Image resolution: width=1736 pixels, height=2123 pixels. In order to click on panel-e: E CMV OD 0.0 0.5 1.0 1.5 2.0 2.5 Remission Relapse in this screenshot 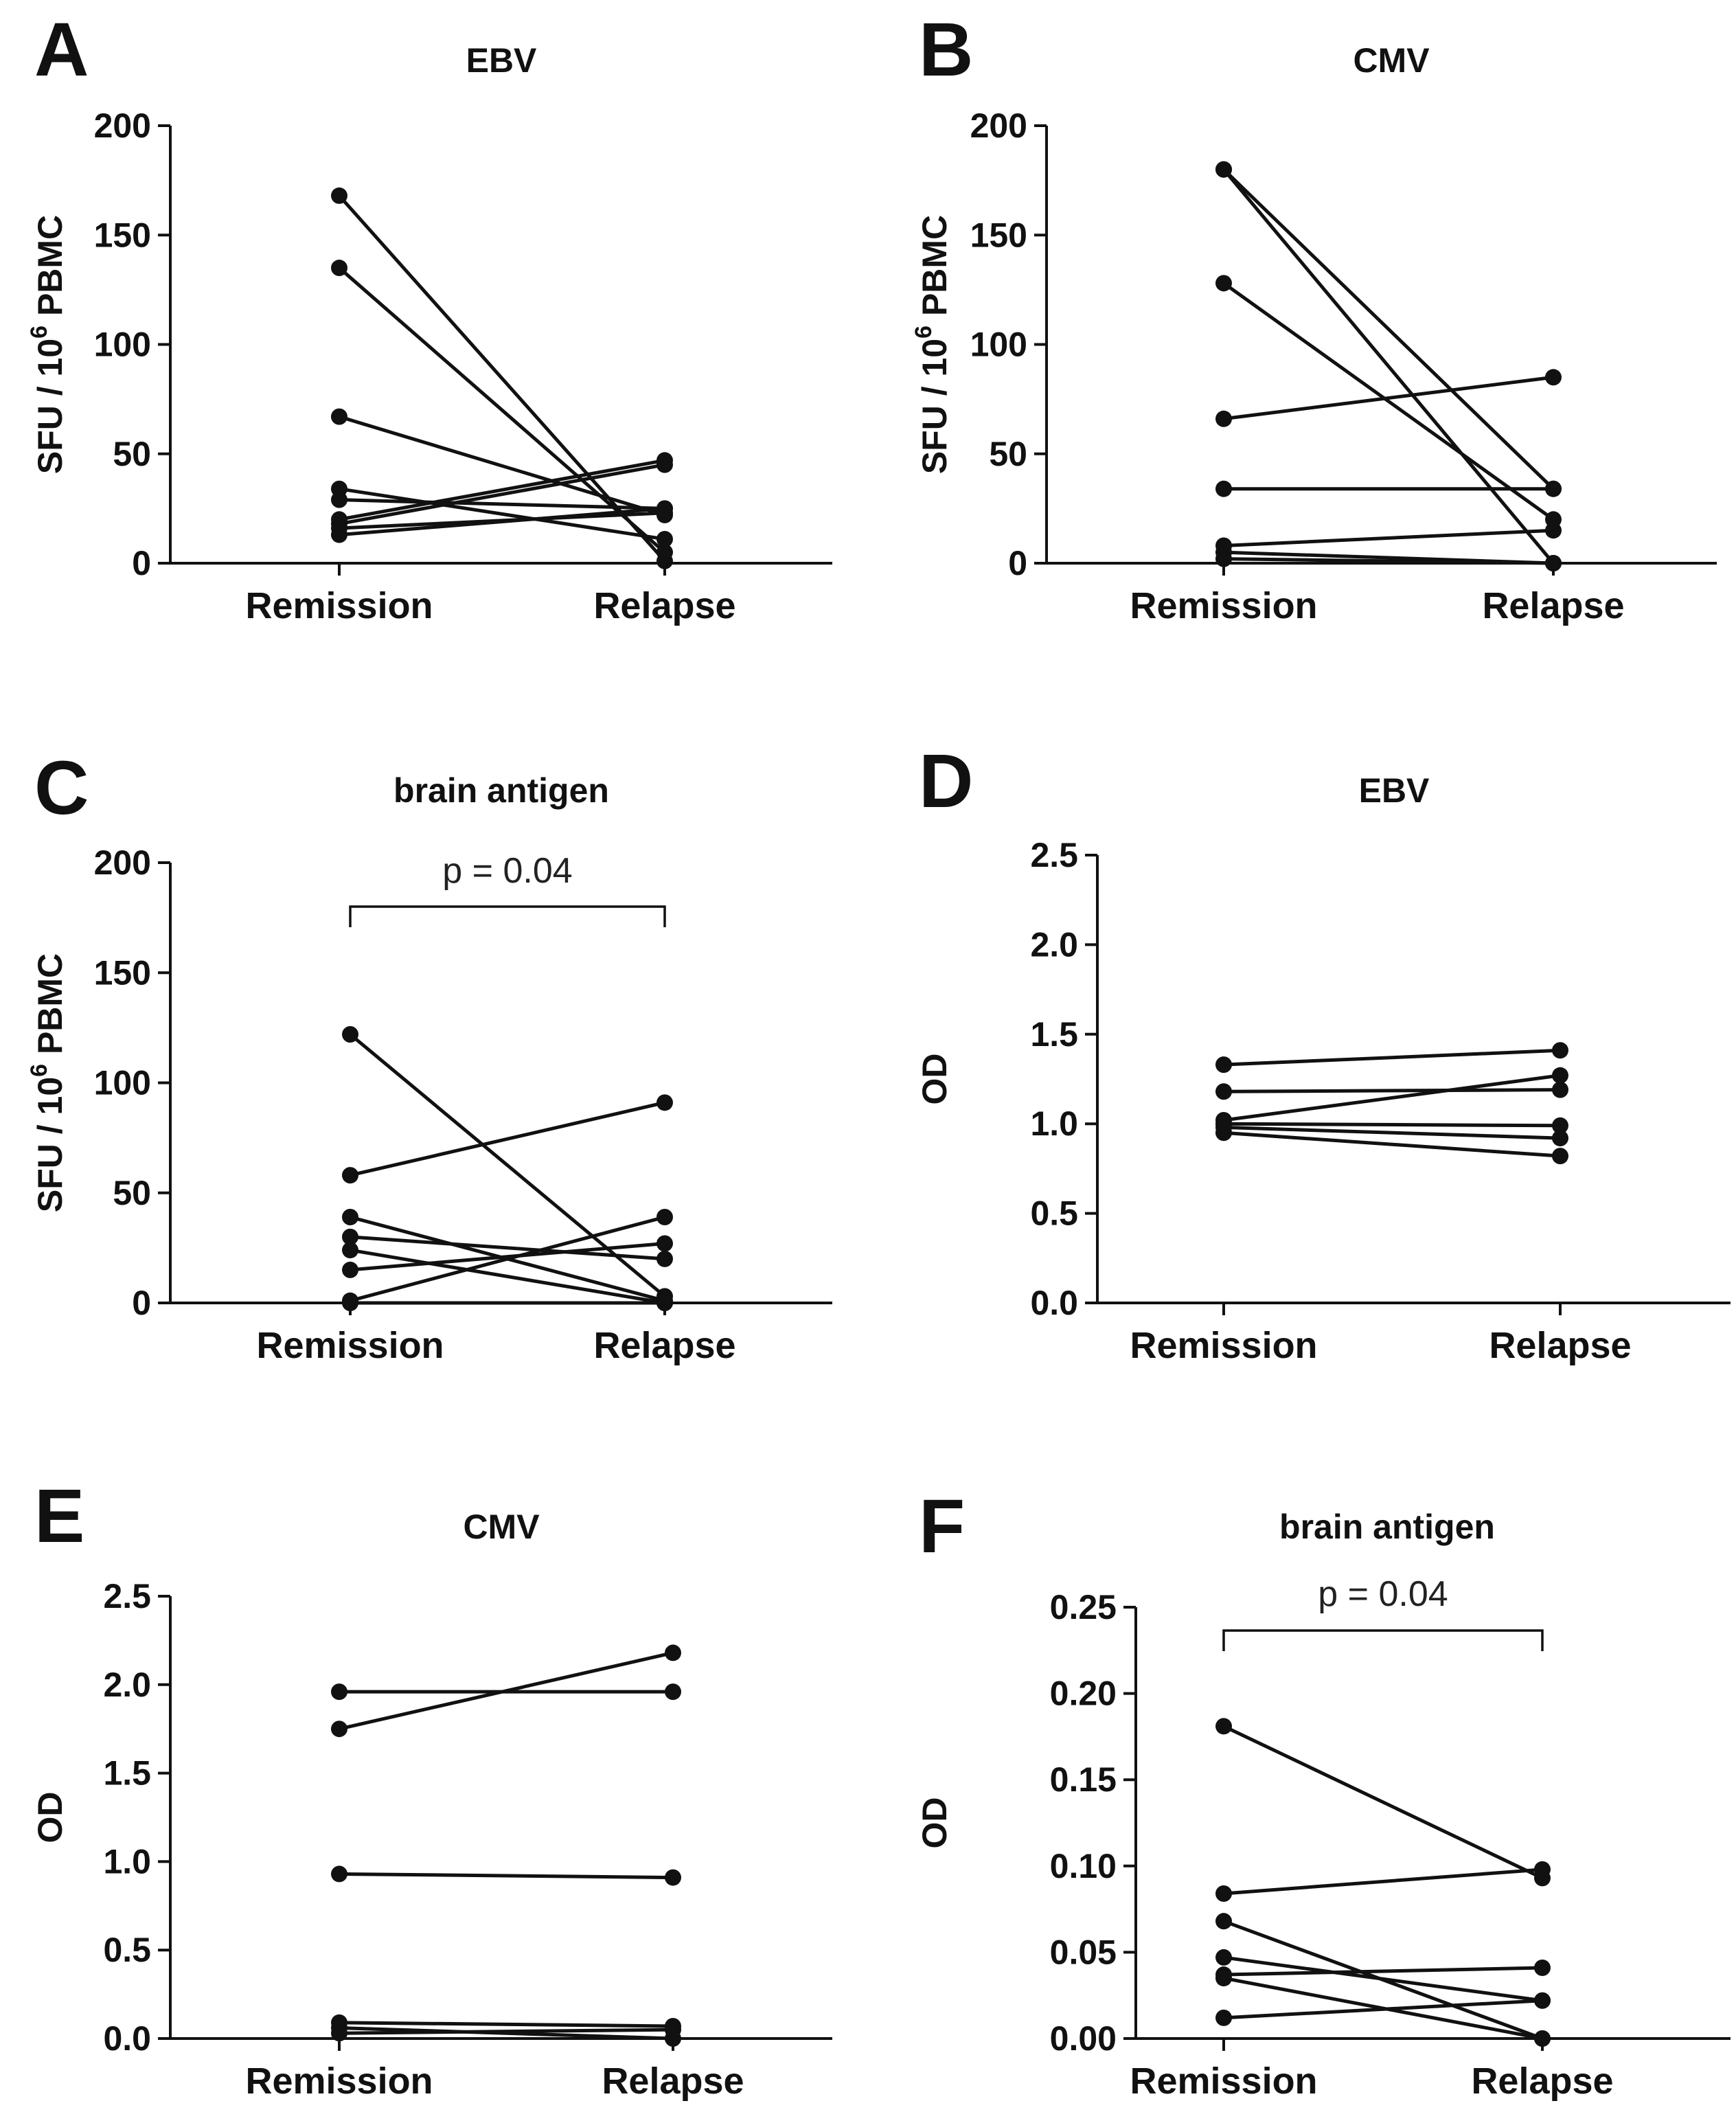, I will do `click(431, 1788)`.